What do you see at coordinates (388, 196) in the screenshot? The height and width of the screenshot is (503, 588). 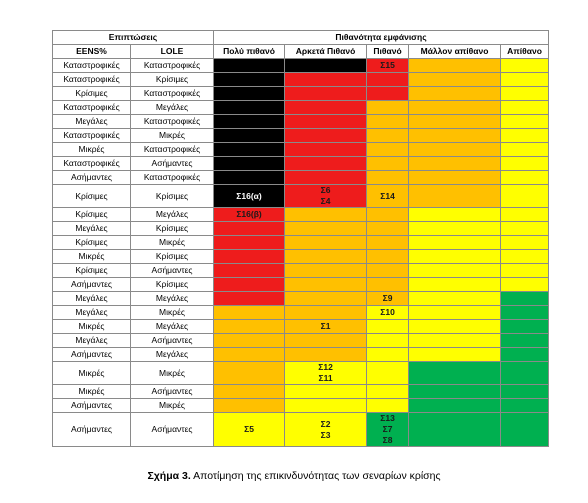 I see `risk-cell: Σ14` at bounding box center [388, 196].